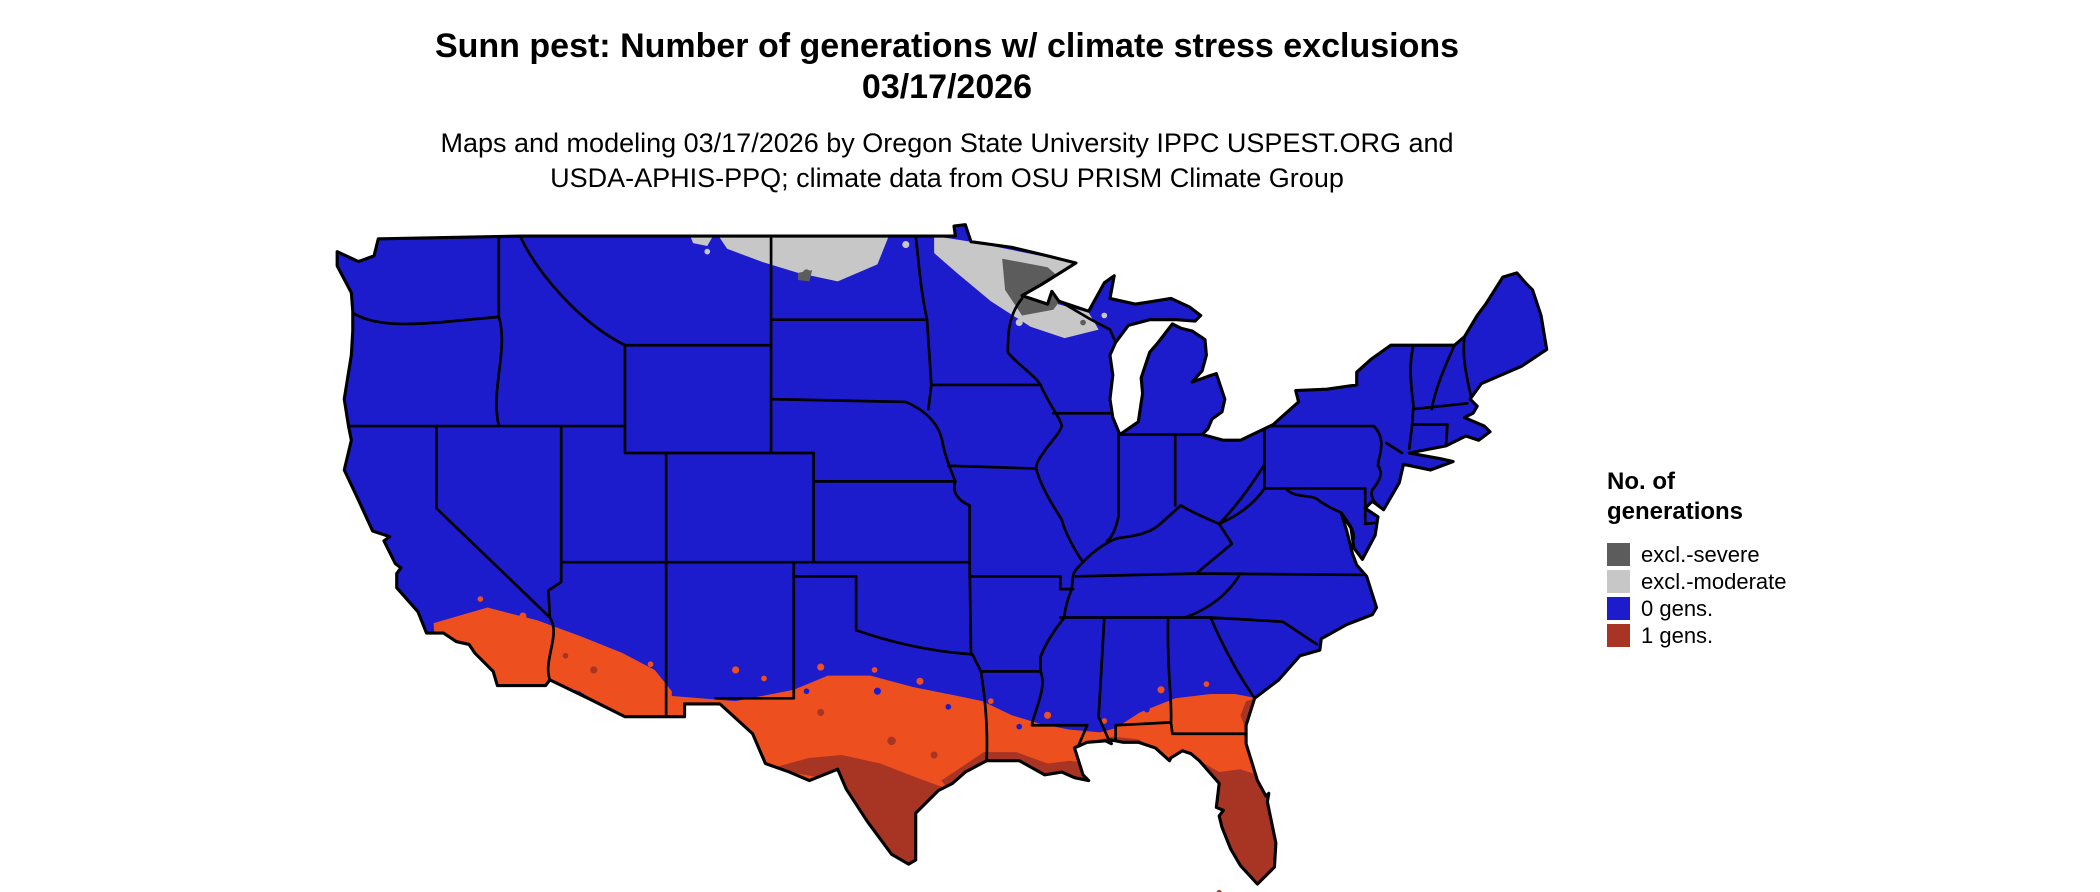 The image size is (2100, 892). Describe the element at coordinates (1027, 791) in the screenshot. I see `zone-one-generation` at that location.